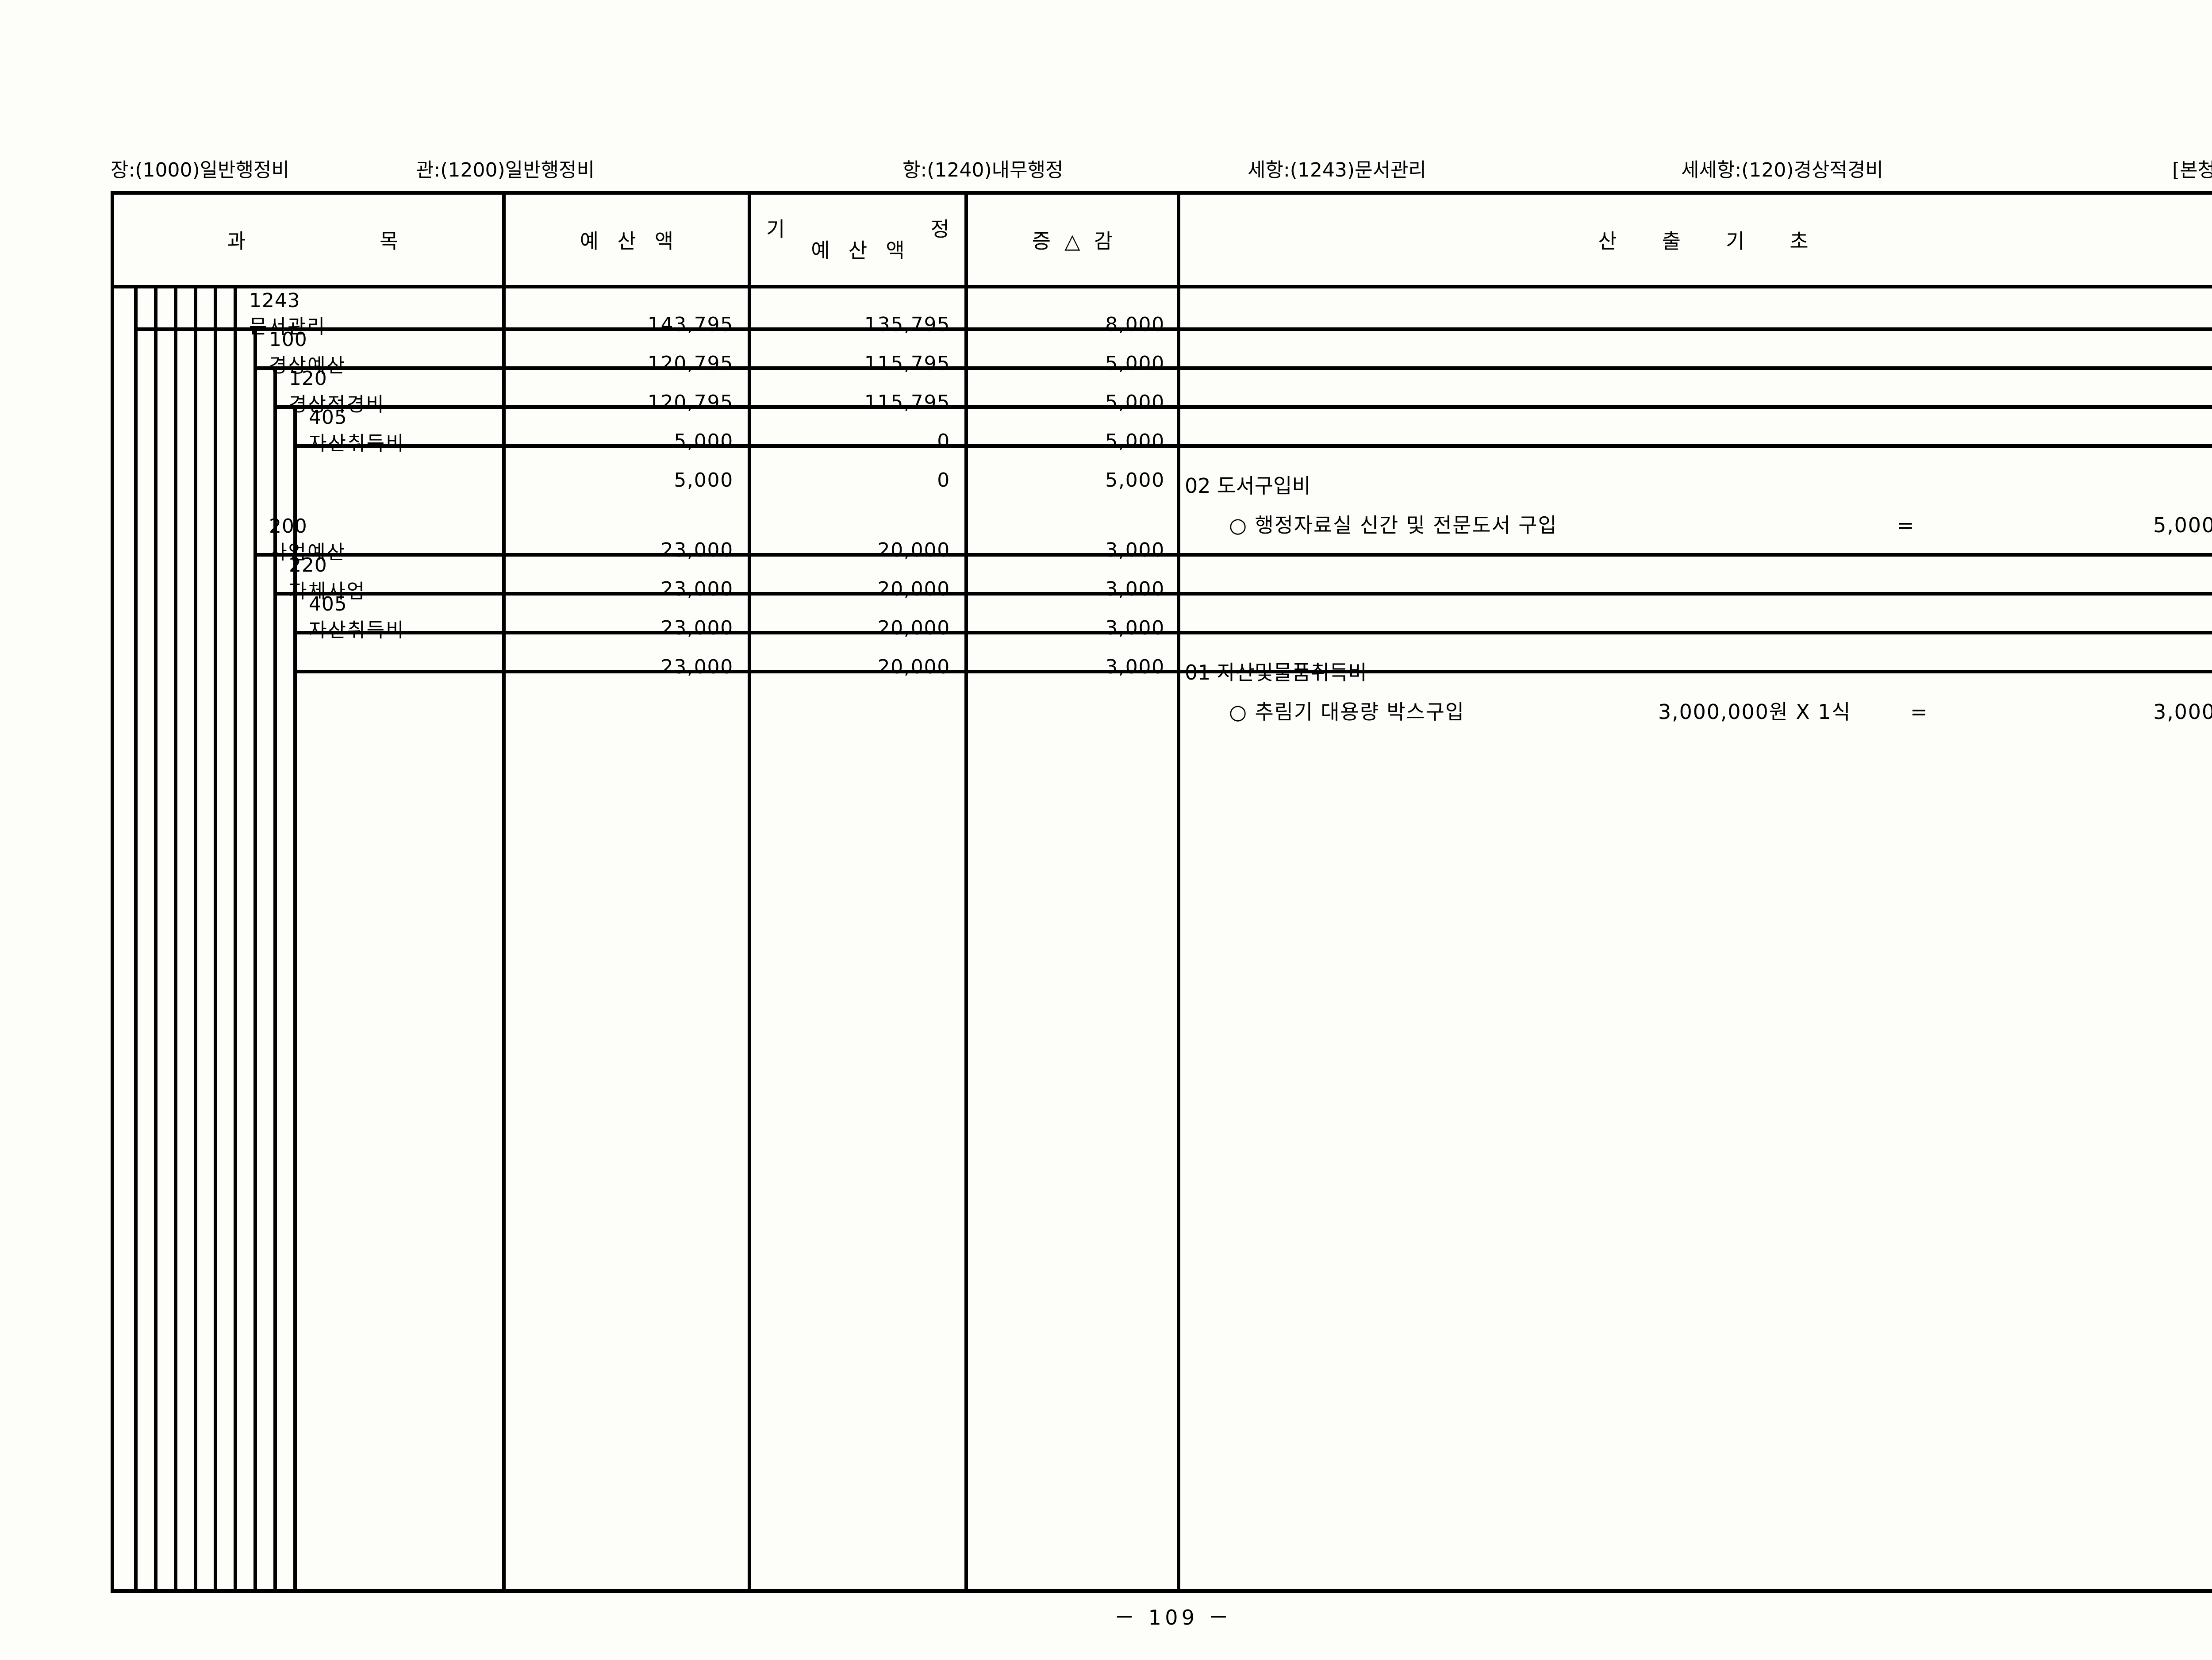 The width and height of the screenshot is (2212, 1660). What do you see at coordinates (201, 170) in the screenshot?
I see `classification-jang: 장:(1000)일반행정비` at bounding box center [201, 170].